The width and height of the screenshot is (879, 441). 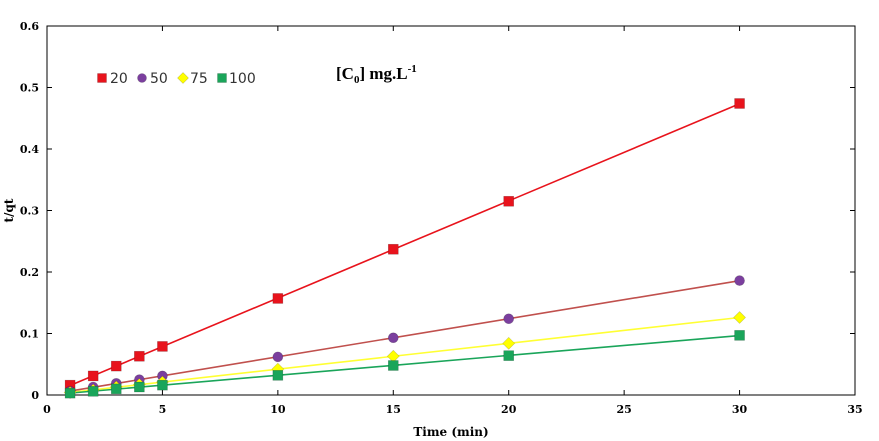 What do you see at coordinates (242, 79) in the screenshot?
I see `legend-label-100: 100` at bounding box center [242, 79].